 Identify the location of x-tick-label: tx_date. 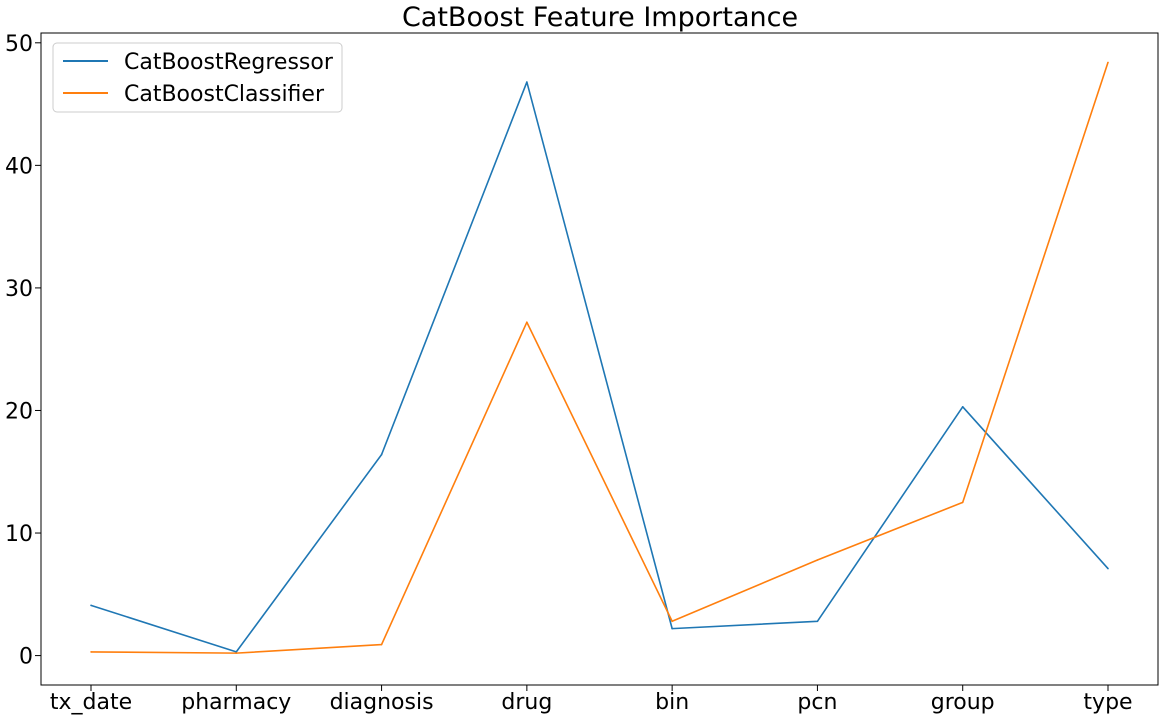
(91, 702).